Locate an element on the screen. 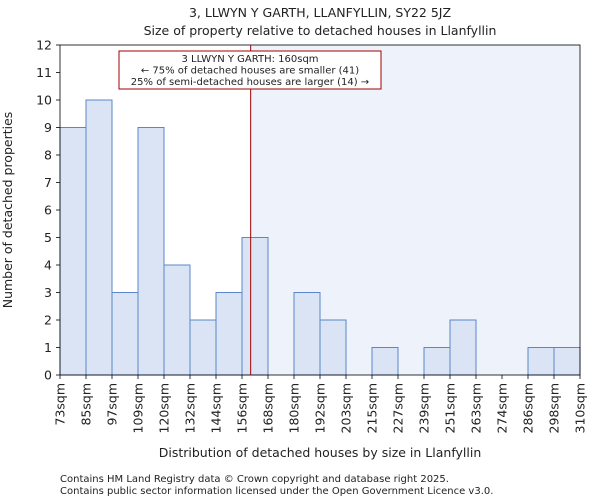  x-tick-label-20: 310sqm is located at coordinates (580, 408).